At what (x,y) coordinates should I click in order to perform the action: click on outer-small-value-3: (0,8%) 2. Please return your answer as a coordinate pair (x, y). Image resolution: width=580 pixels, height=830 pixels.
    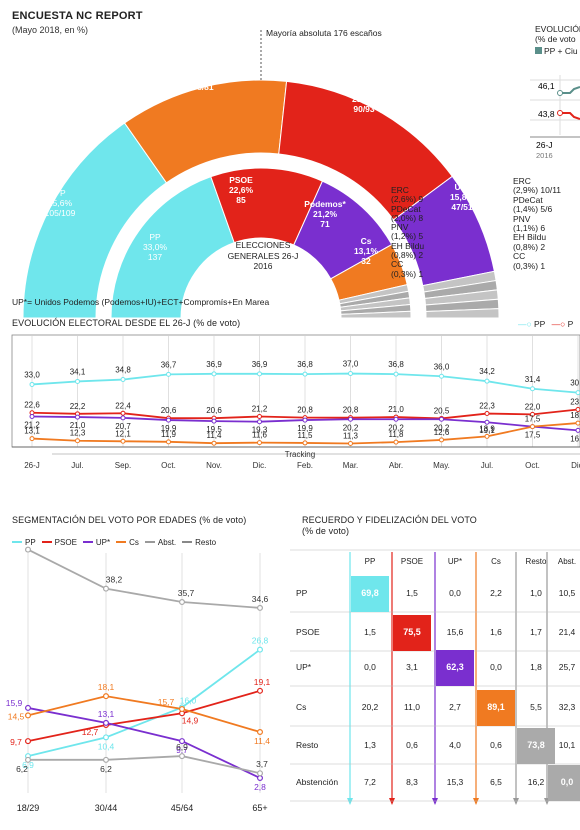
    Looking at the image, I should click on (529, 246).